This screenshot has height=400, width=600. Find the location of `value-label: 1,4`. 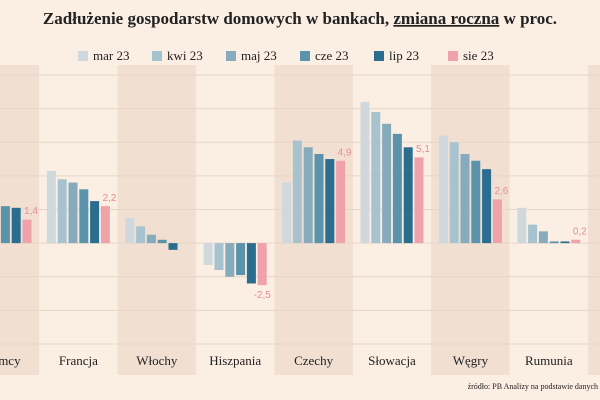

value-label: 1,4 is located at coordinates (31, 211).